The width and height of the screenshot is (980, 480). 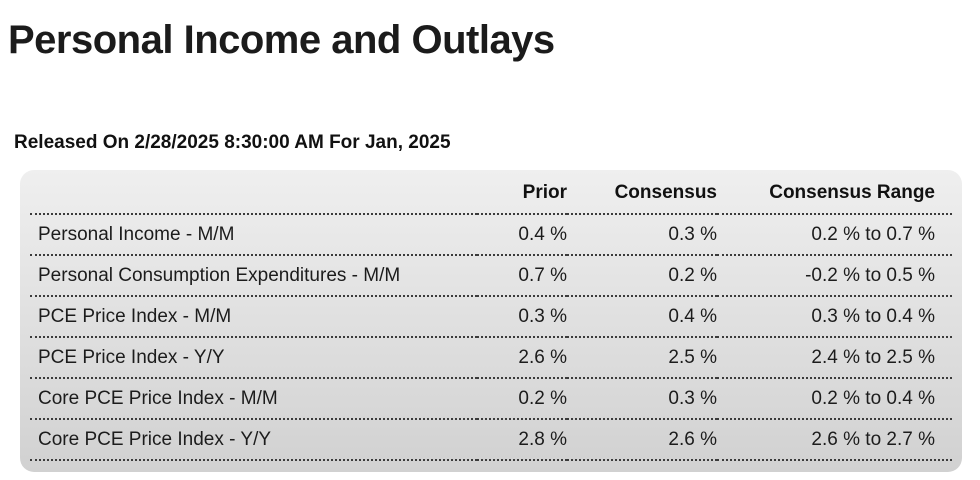 What do you see at coordinates (834, 192) in the screenshot?
I see `column-header-consensus-range: Consensus Range` at bounding box center [834, 192].